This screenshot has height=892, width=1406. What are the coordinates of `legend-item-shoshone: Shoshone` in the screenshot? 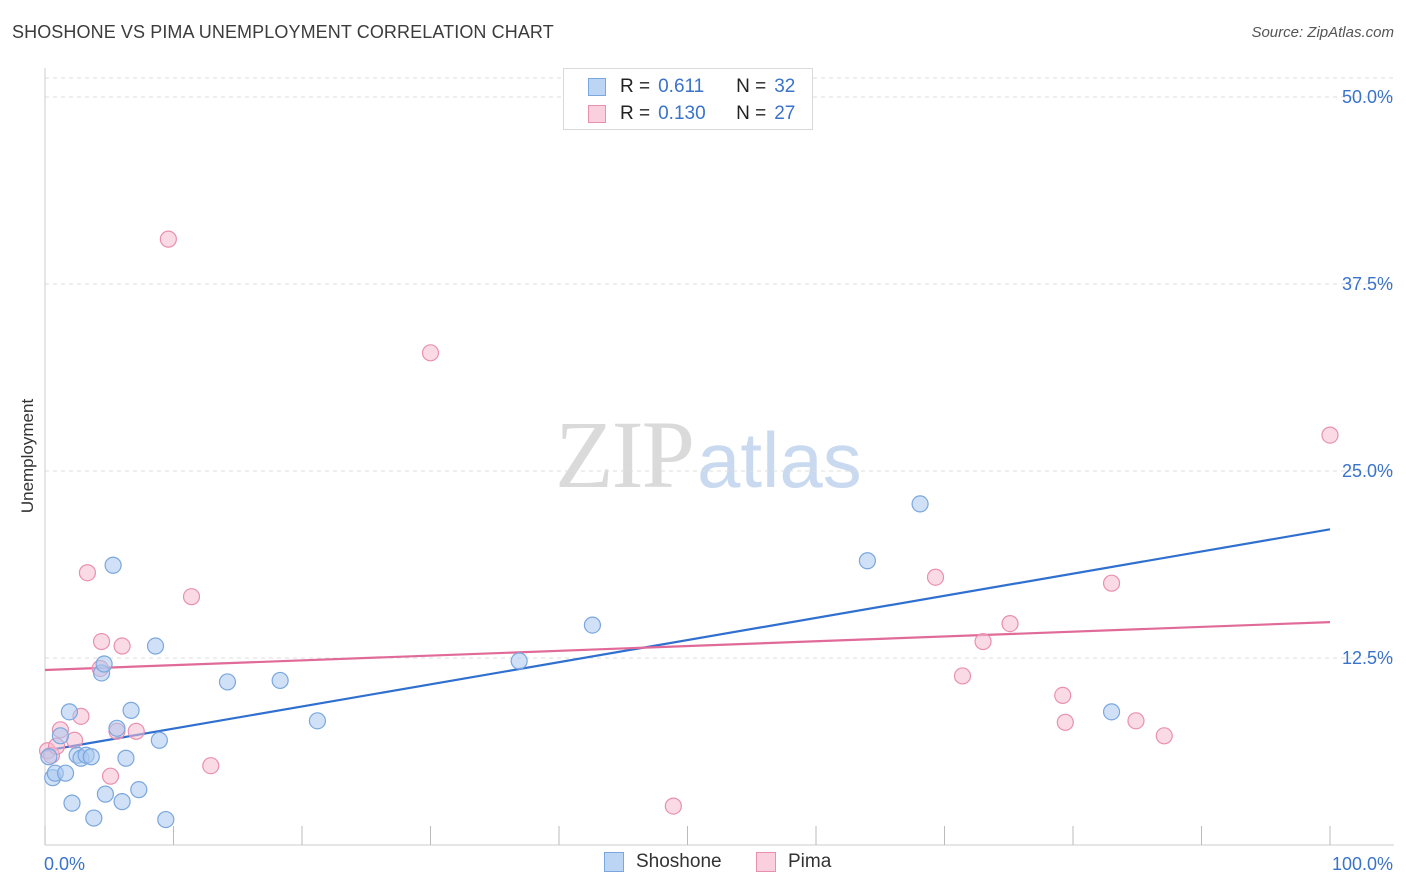 It's located at (663, 862).